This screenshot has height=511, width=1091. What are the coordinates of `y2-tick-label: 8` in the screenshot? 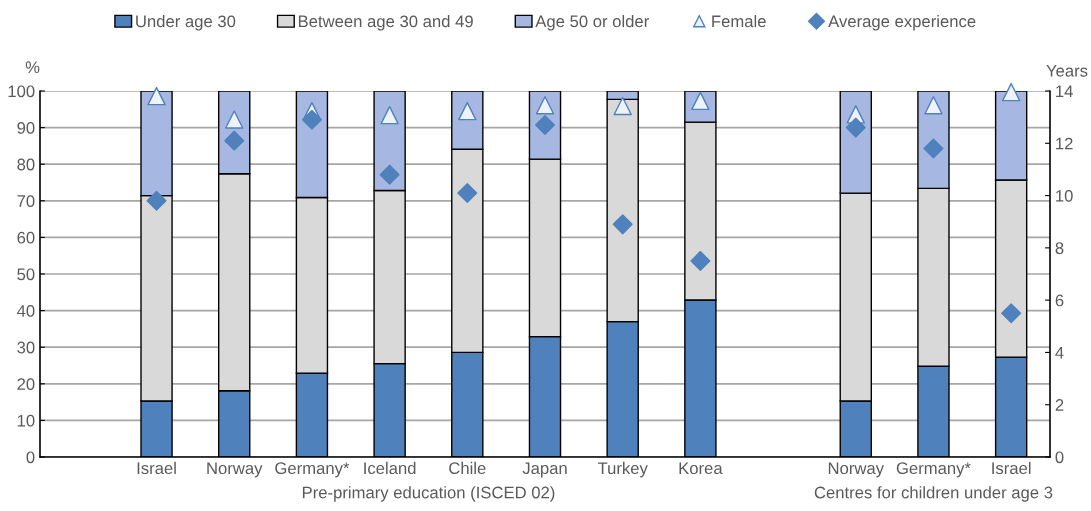 It's located at (1059, 248).